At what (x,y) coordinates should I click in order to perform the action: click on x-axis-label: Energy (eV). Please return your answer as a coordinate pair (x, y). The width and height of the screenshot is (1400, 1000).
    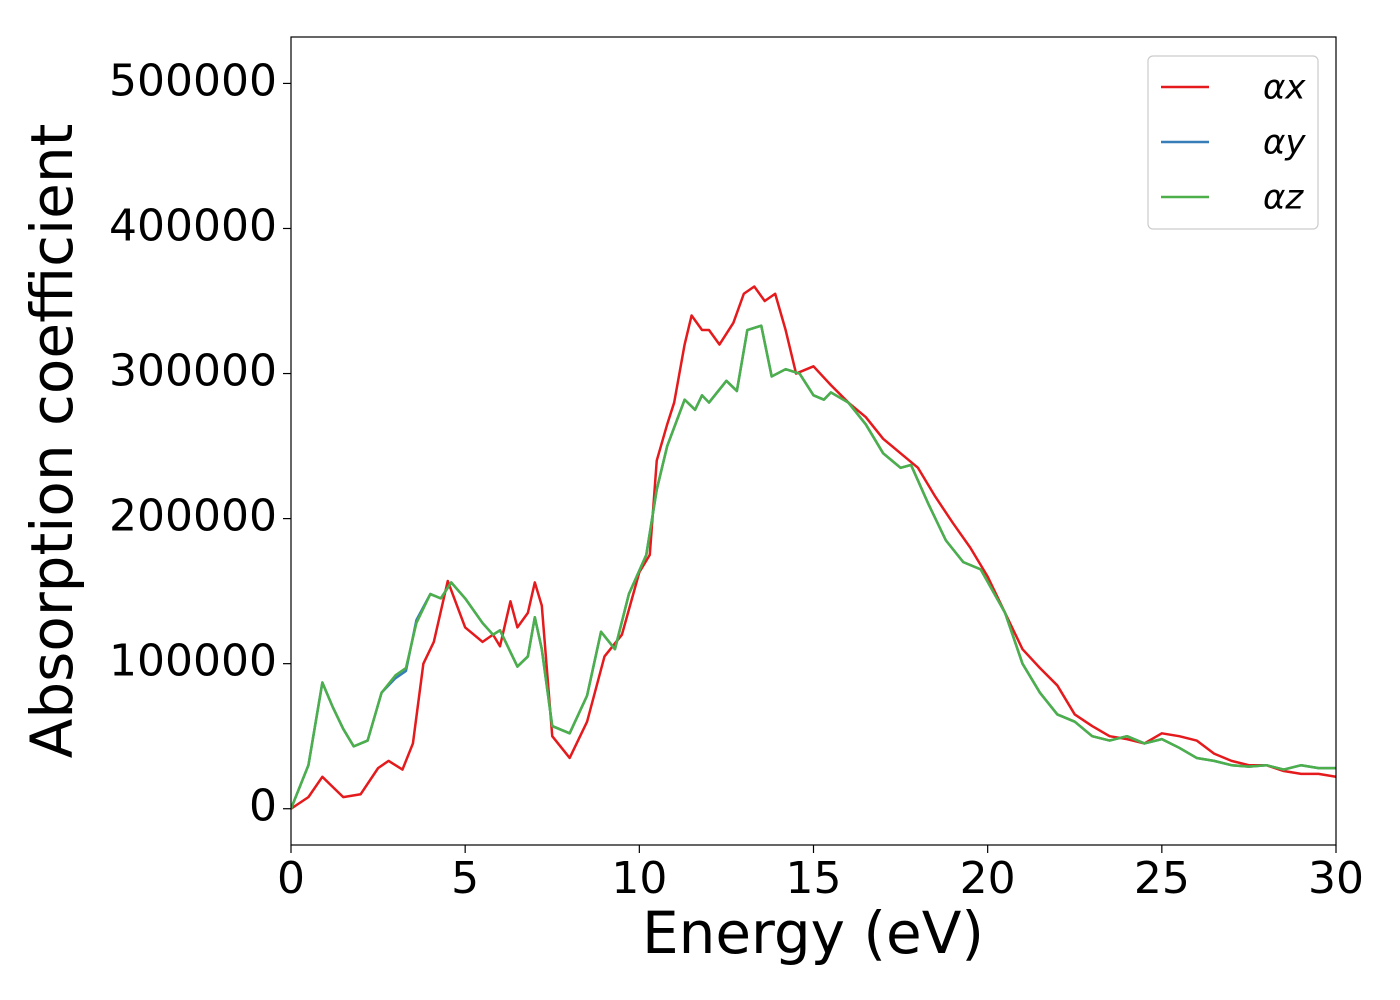
    Looking at the image, I should click on (813, 933).